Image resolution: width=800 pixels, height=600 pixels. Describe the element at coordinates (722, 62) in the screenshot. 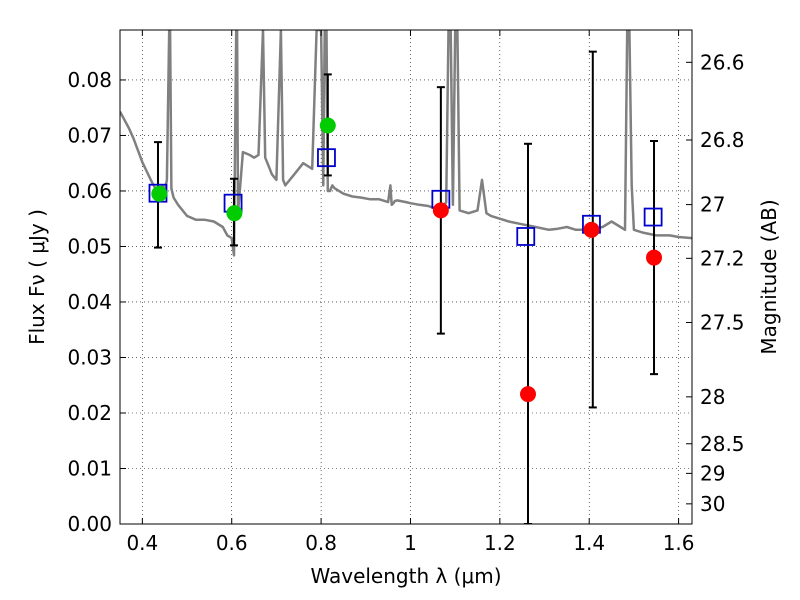

I see `y2-tick-label: 26.6` at that location.